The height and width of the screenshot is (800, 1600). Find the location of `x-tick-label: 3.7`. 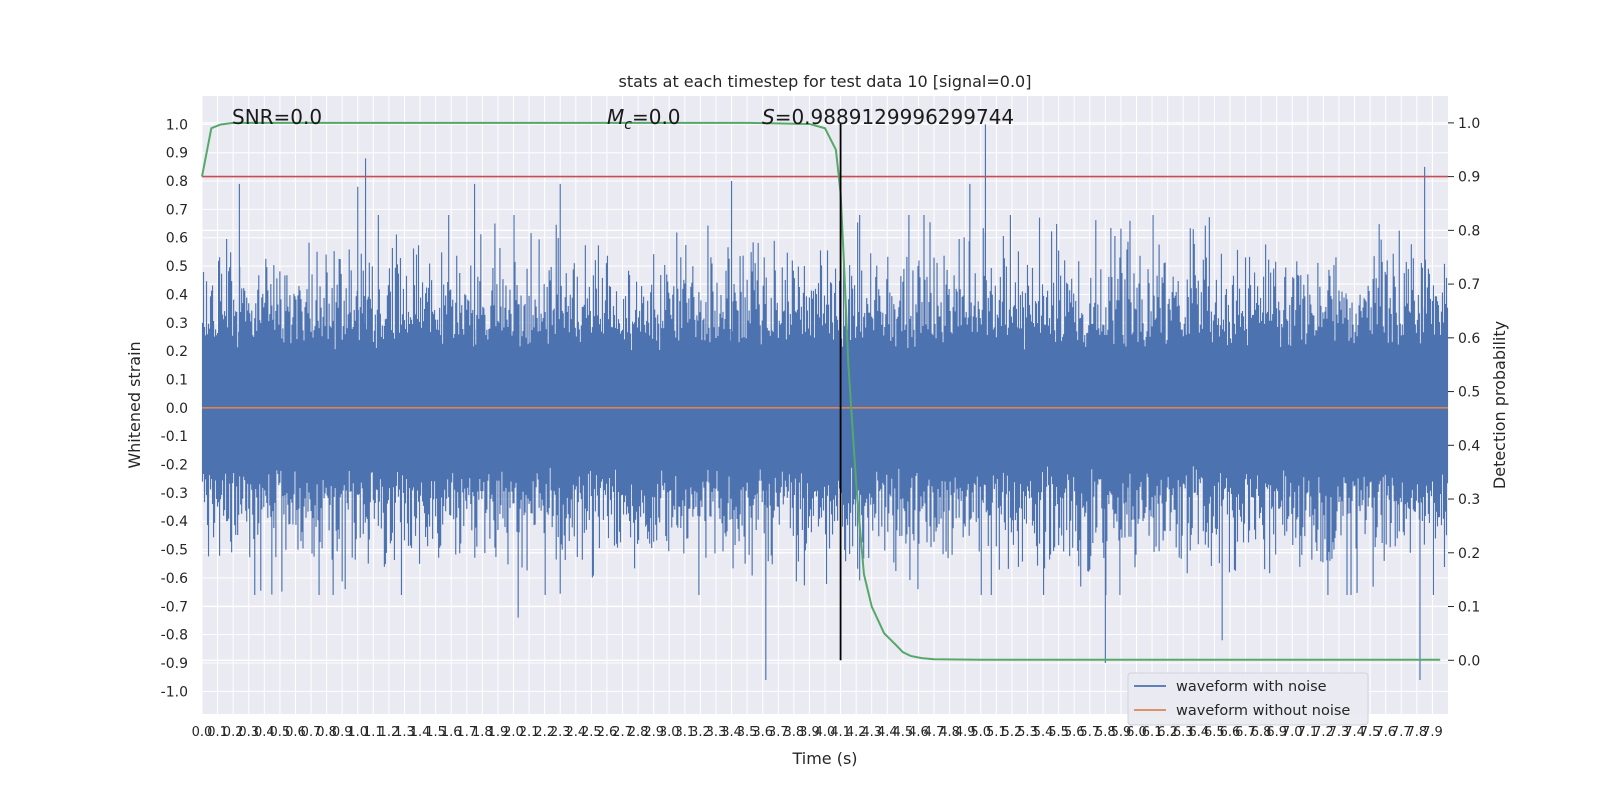

x-tick-label: 3.7 is located at coordinates (778, 732).